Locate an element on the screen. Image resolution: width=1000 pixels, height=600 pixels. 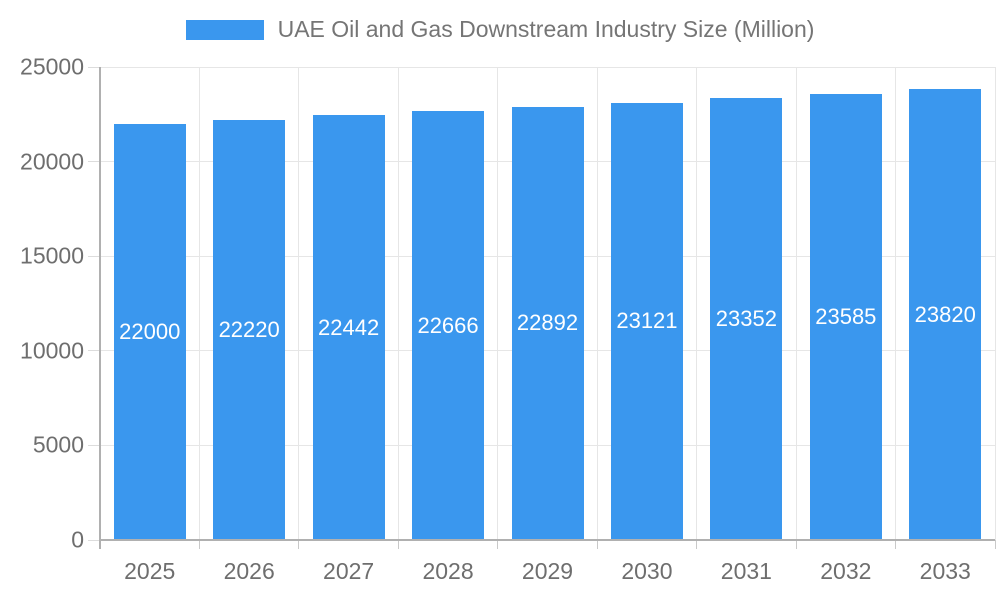
bar-value-label: 22000 is located at coordinates (150, 331).